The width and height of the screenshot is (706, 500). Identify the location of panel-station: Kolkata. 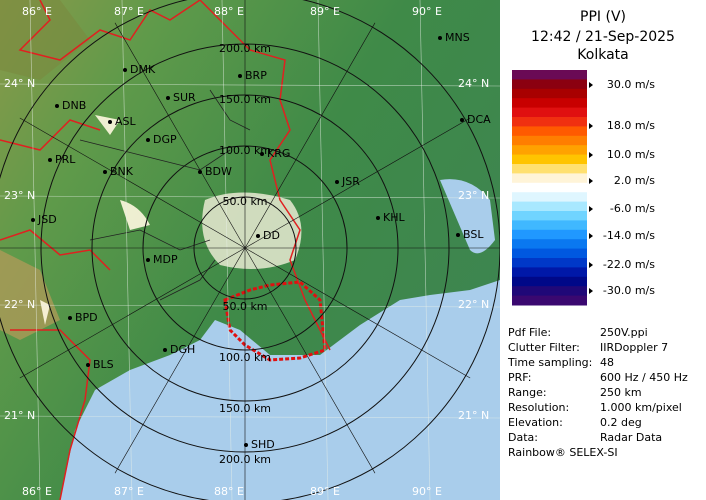
(602, 55).